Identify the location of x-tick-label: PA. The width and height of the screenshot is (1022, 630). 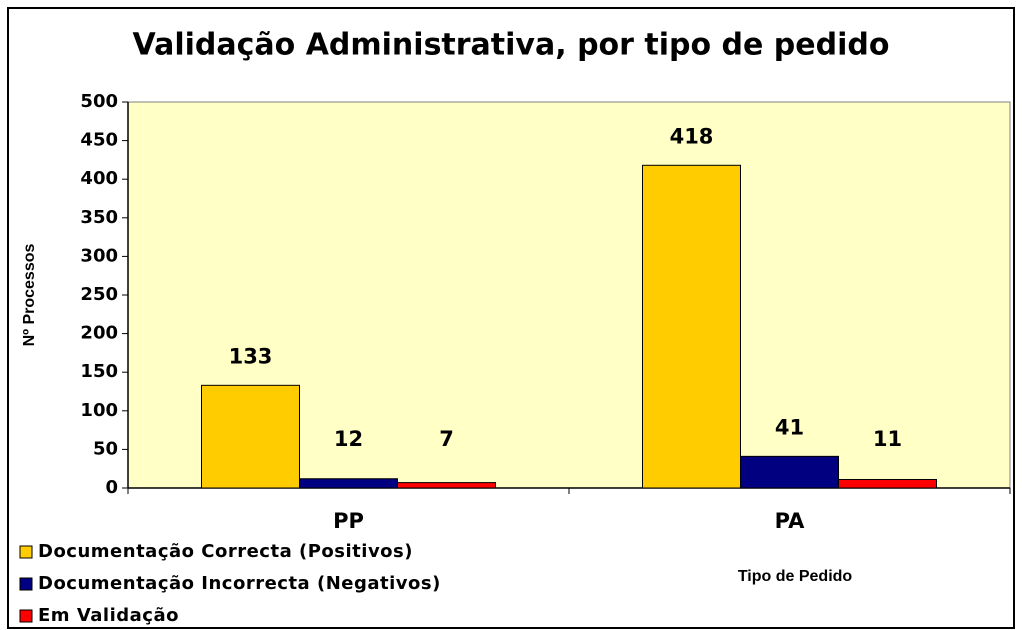
(790, 521).